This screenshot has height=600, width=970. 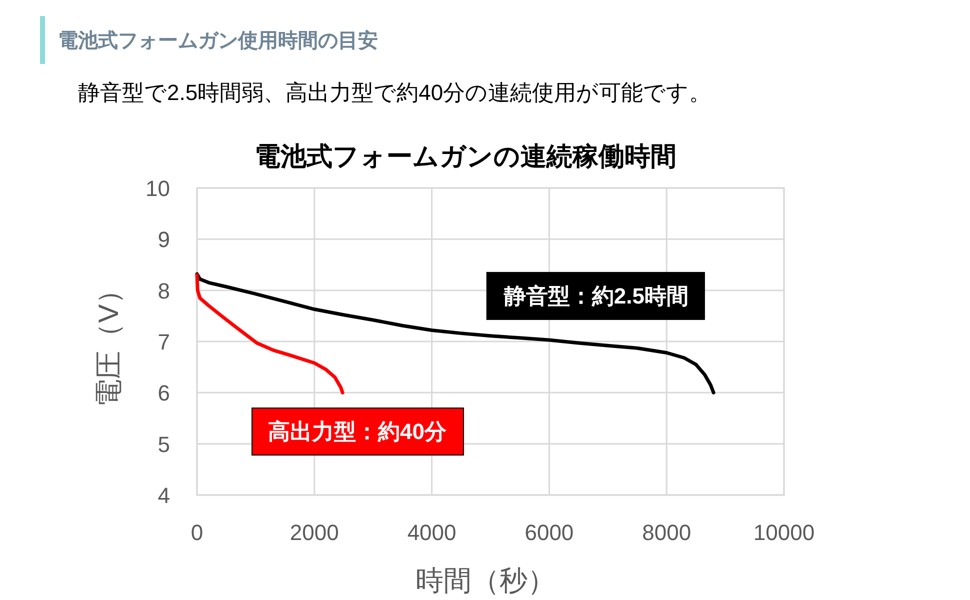 I want to click on x-tick-label: 4000, so click(x=431, y=532).